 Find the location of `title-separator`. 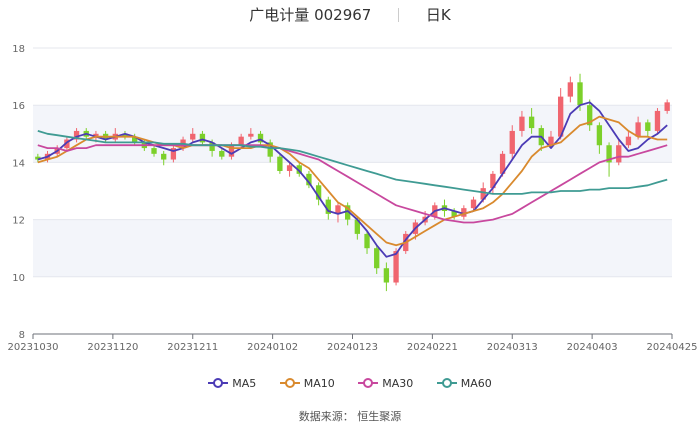

title-separator is located at coordinates (399, 15).